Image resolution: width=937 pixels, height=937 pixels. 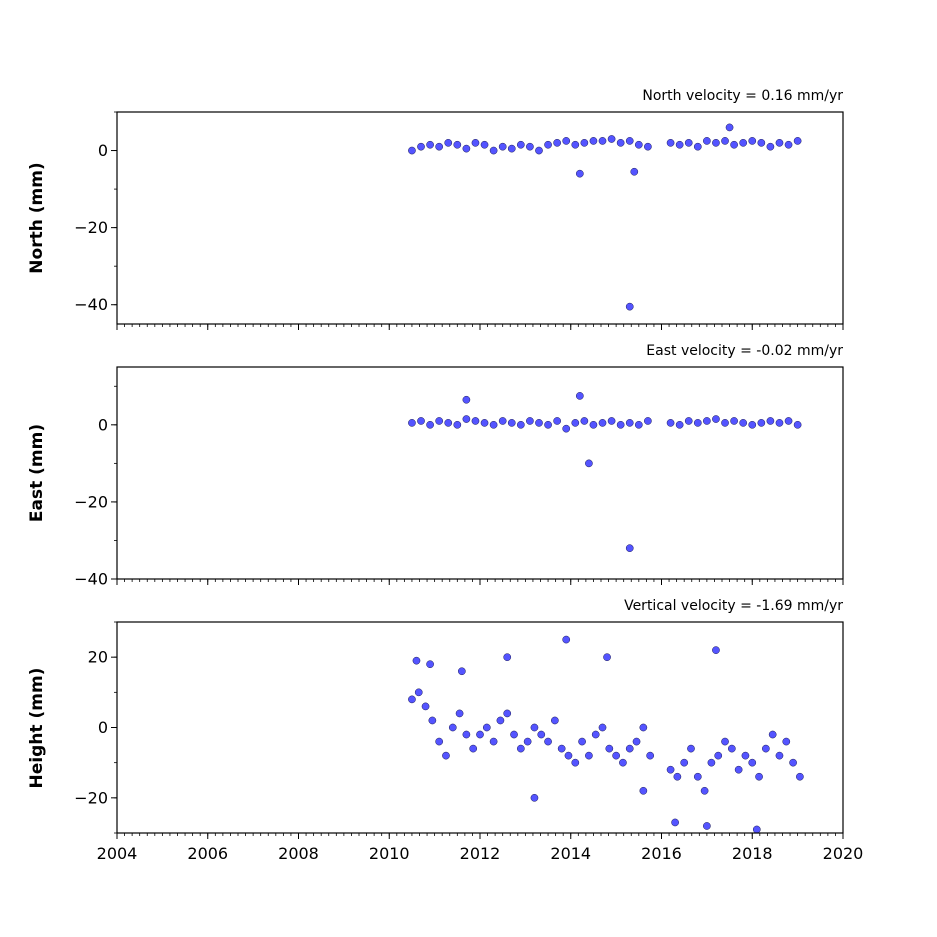 What do you see at coordinates (98, 657) in the screenshot?
I see `height-y-tick-label: 20` at bounding box center [98, 657].